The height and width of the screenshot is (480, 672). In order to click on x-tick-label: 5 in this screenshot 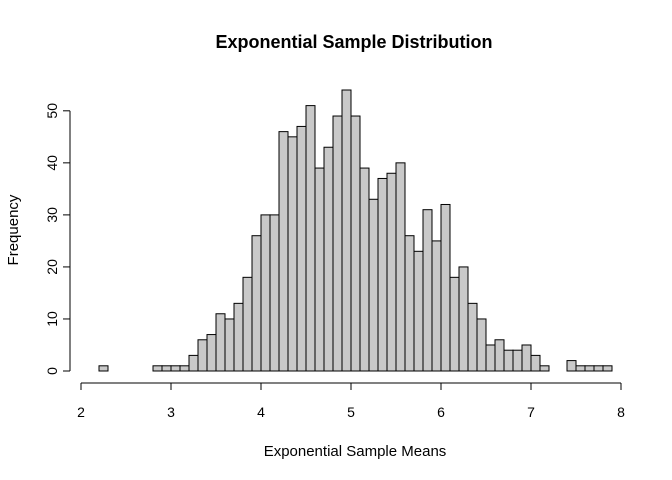, I will do `click(351, 412)`.